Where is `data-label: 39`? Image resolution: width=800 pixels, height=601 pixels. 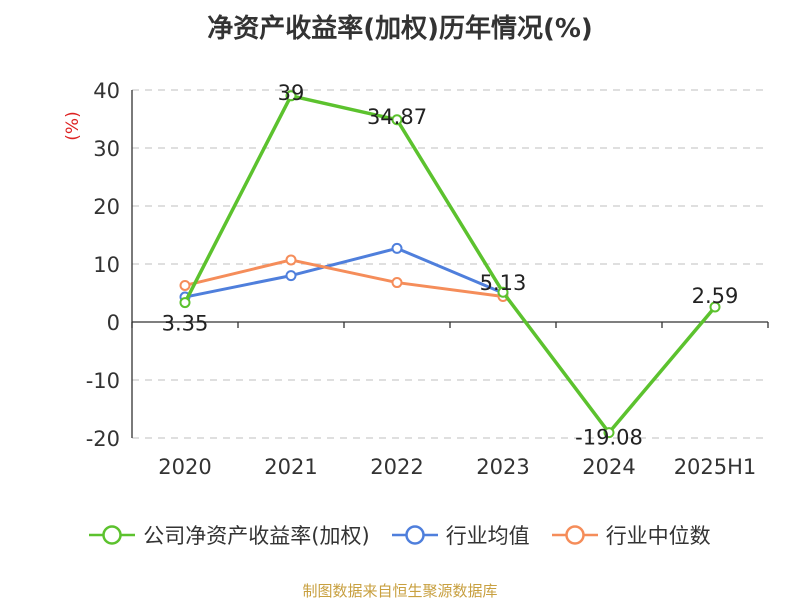
data-label: 39 is located at coordinates (291, 93).